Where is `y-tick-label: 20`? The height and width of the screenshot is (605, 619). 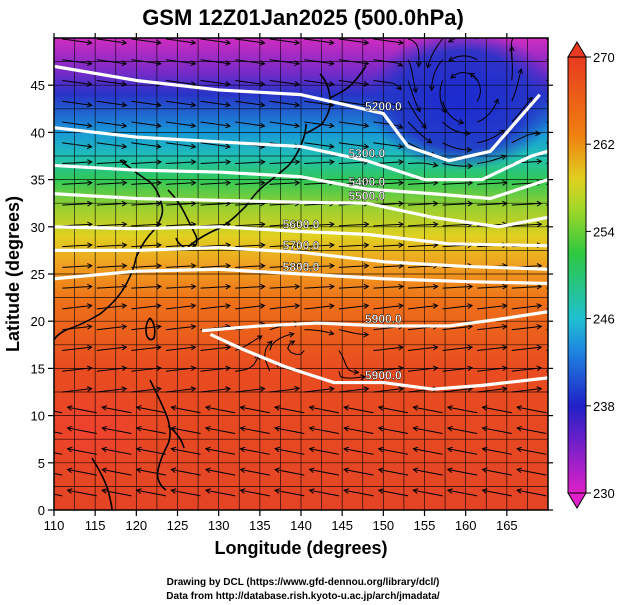 y-tick-label: 20 is located at coordinates (38, 321).